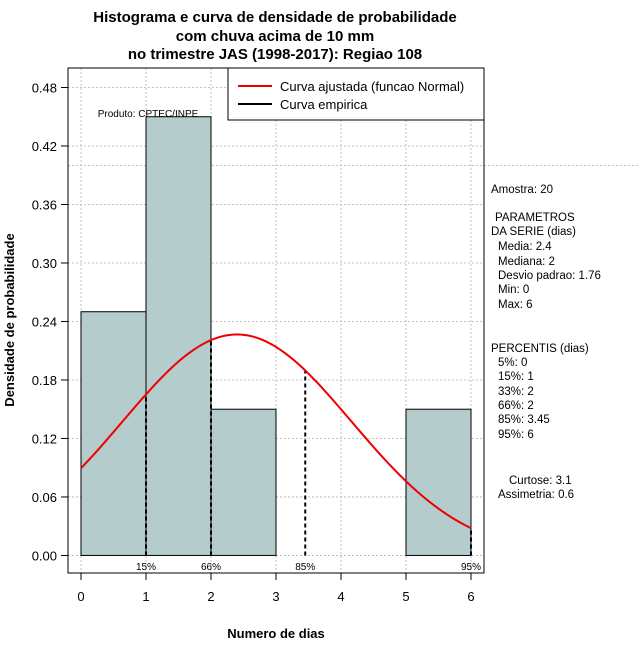 This screenshot has height=660, width=640. What do you see at coordinates (211, 567) in the screenshot?
I see `percentile-label-66: 66%` at bounding box center [211, 567].